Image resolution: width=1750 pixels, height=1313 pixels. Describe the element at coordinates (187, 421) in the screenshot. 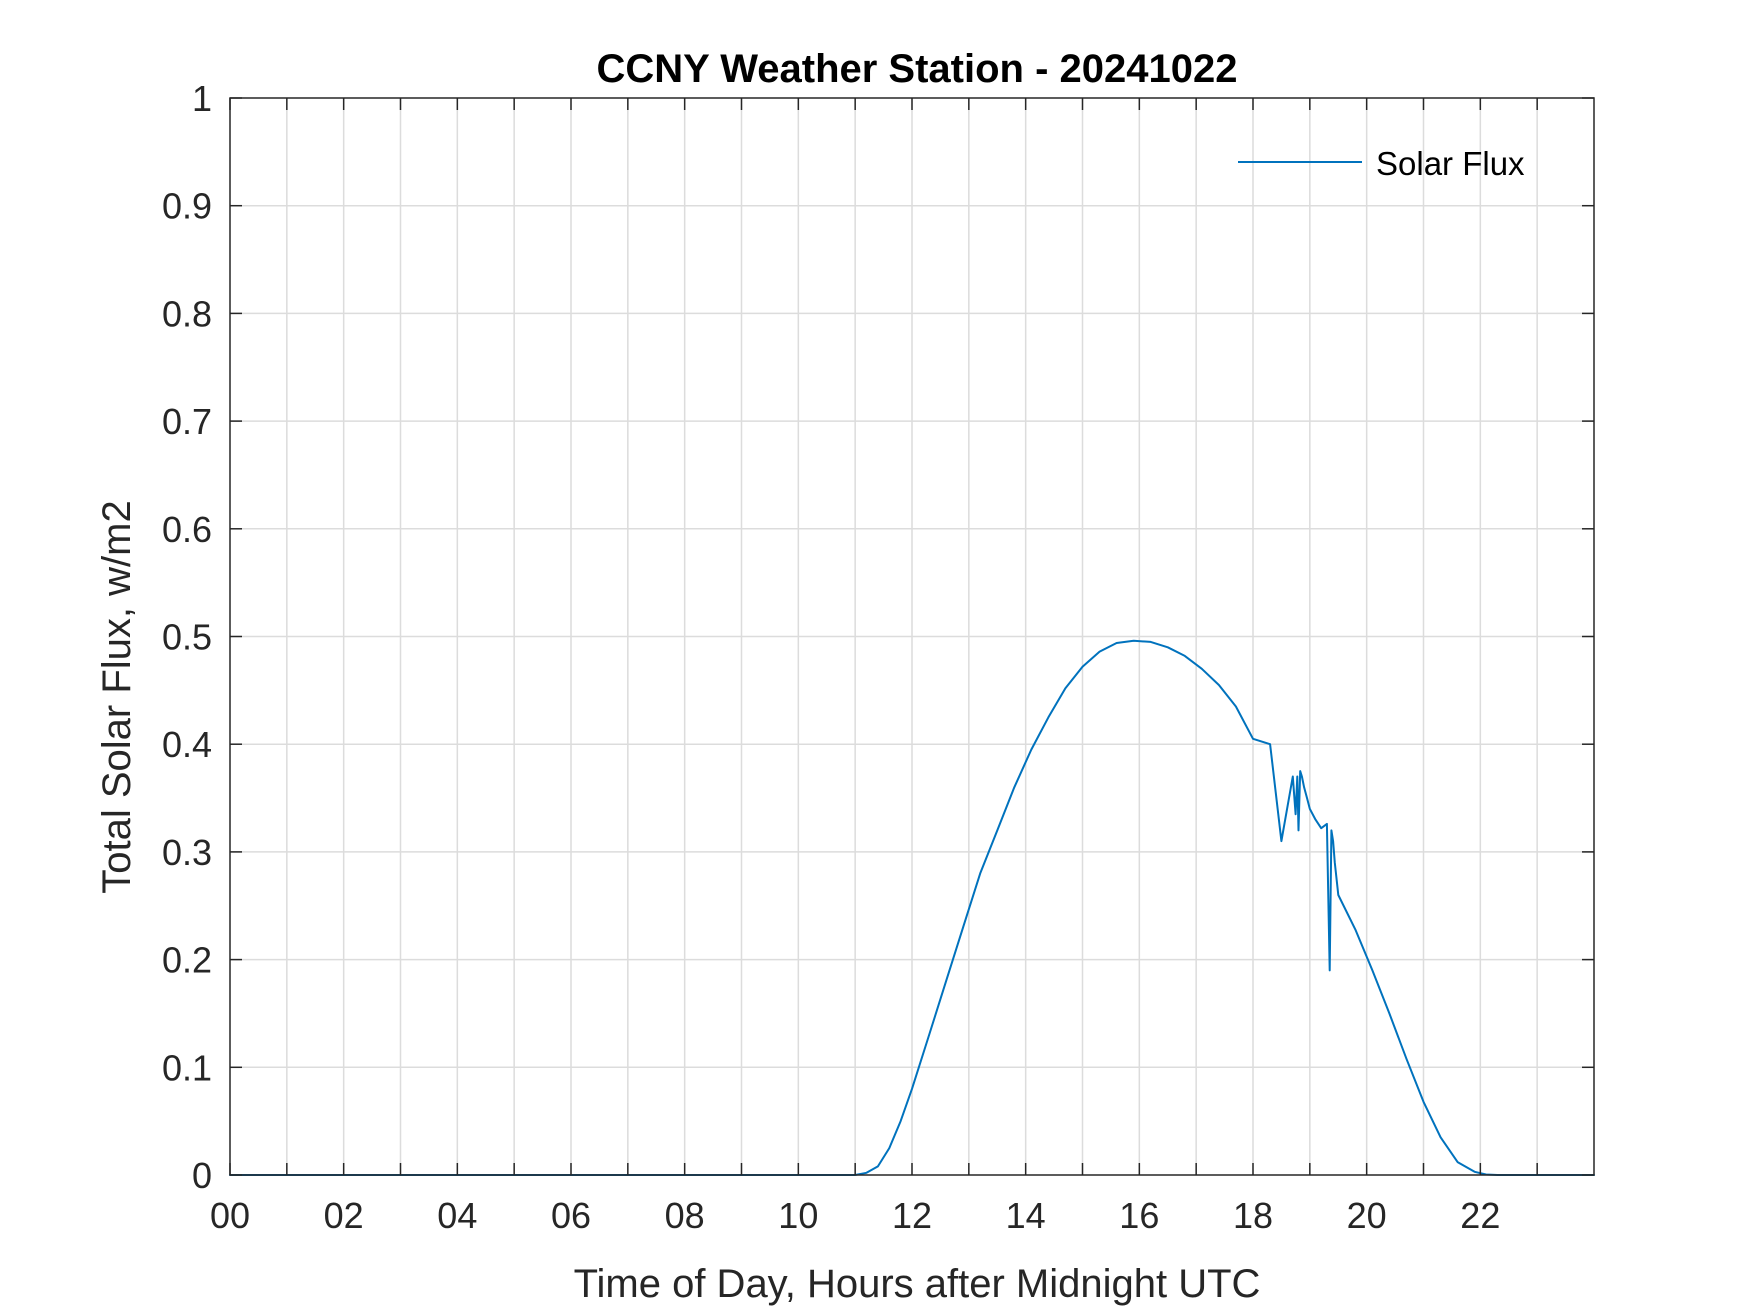

I see `y-tick-label: 0.7` at that location.